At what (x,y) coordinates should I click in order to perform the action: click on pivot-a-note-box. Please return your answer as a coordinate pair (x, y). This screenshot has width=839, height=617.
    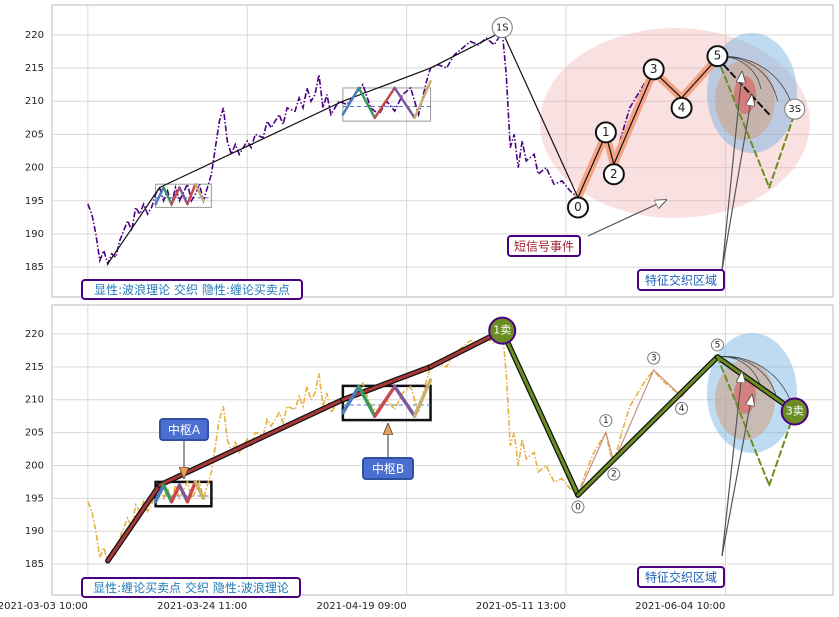
    Looking at the image, I should click on (184, 429).